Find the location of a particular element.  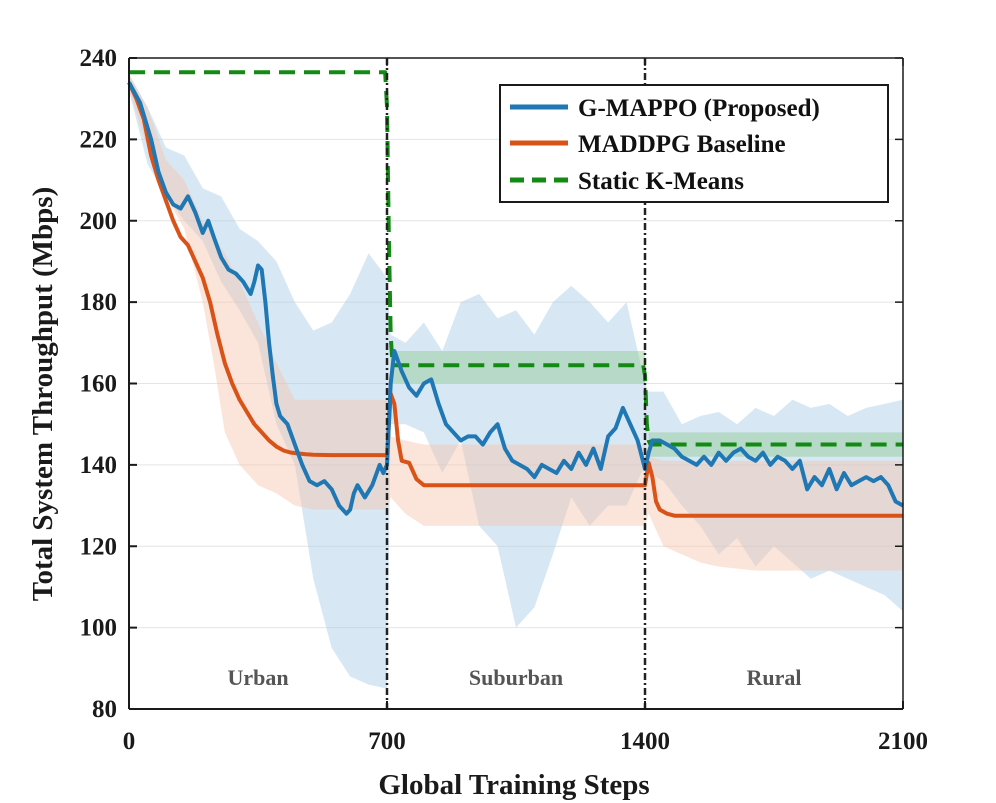

x-tick-label-1400: 1400 is located at coordinates (645, 741).